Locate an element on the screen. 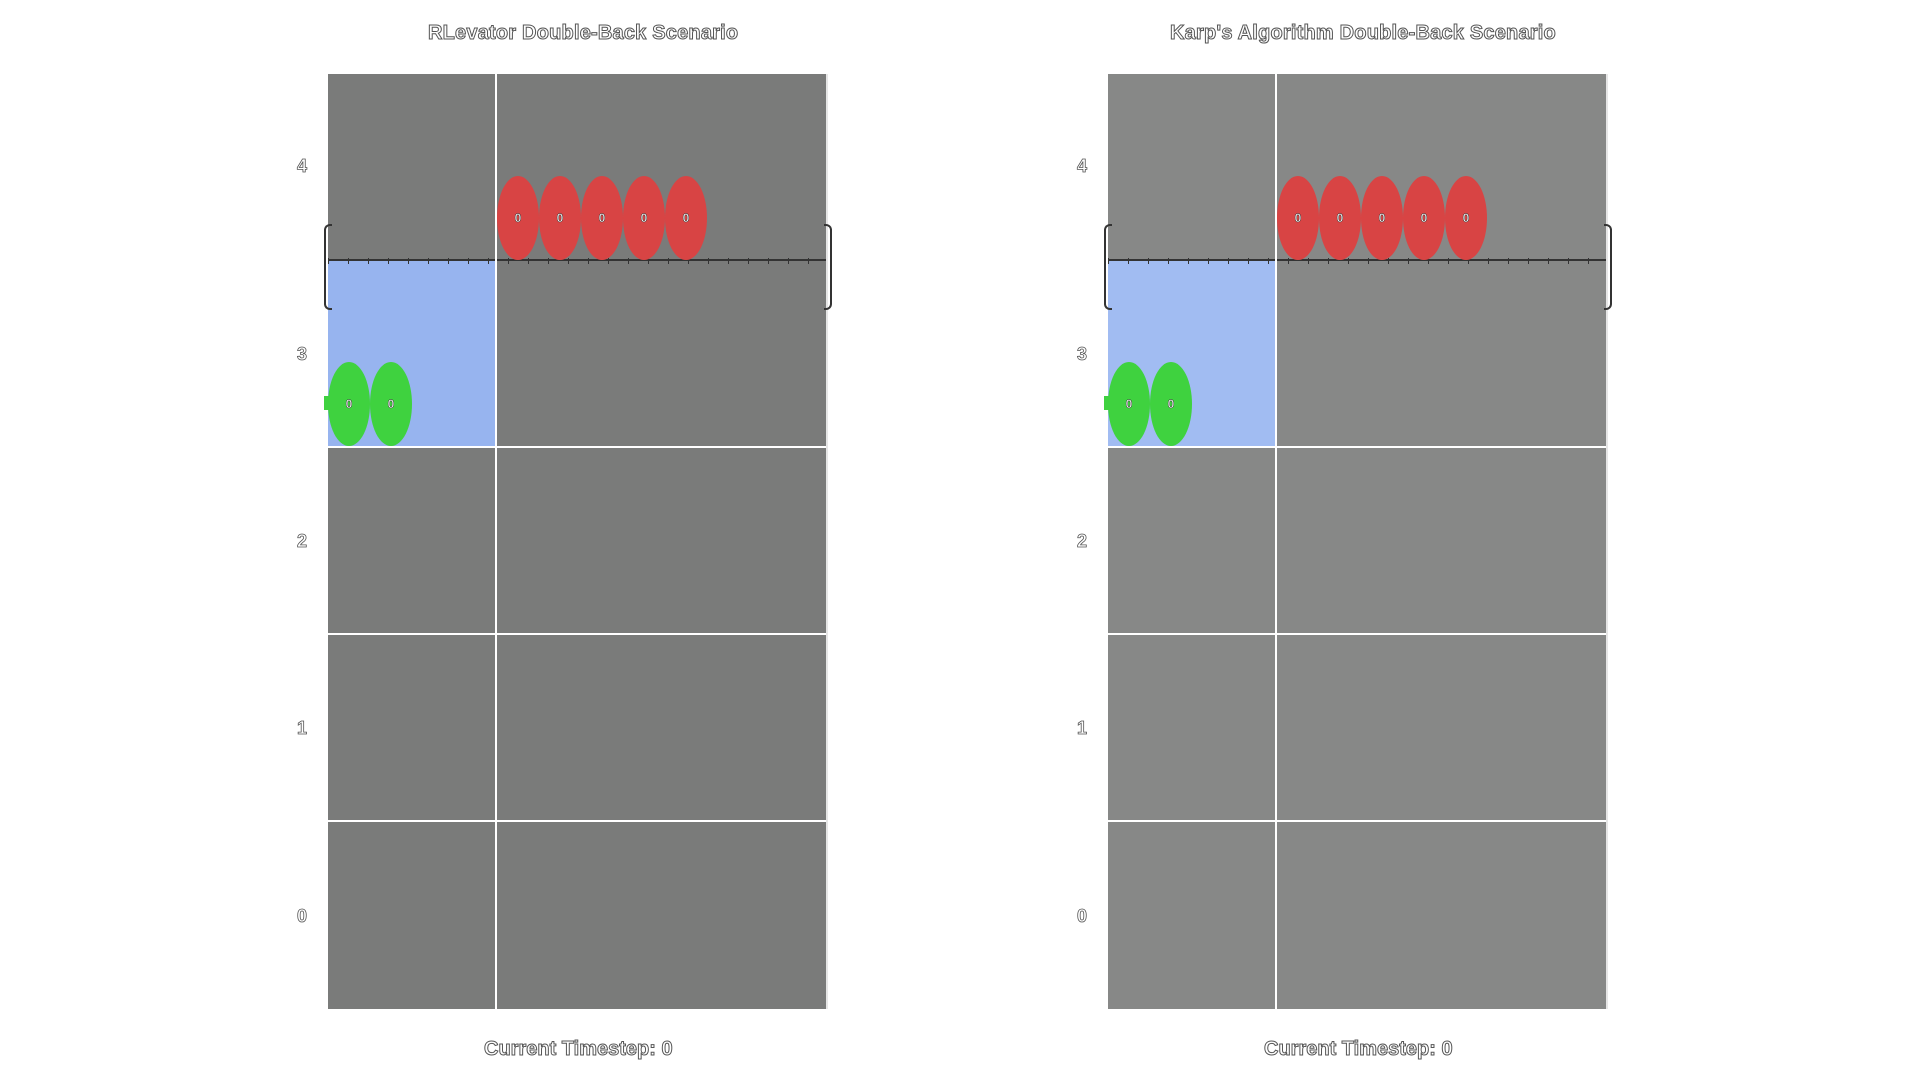 The image size is (1920, 1080). panel-title: Karp's Algorithm Double-Back Scenario is located at coordinates (1363, 33).